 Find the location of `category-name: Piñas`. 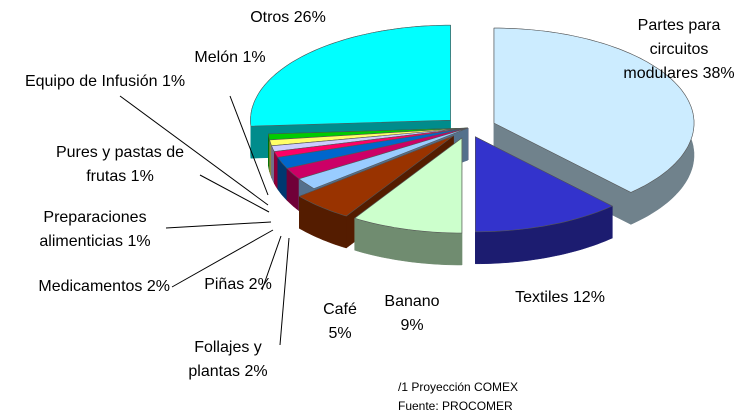

category-name: Piñas is located at coordinates (224, 284).